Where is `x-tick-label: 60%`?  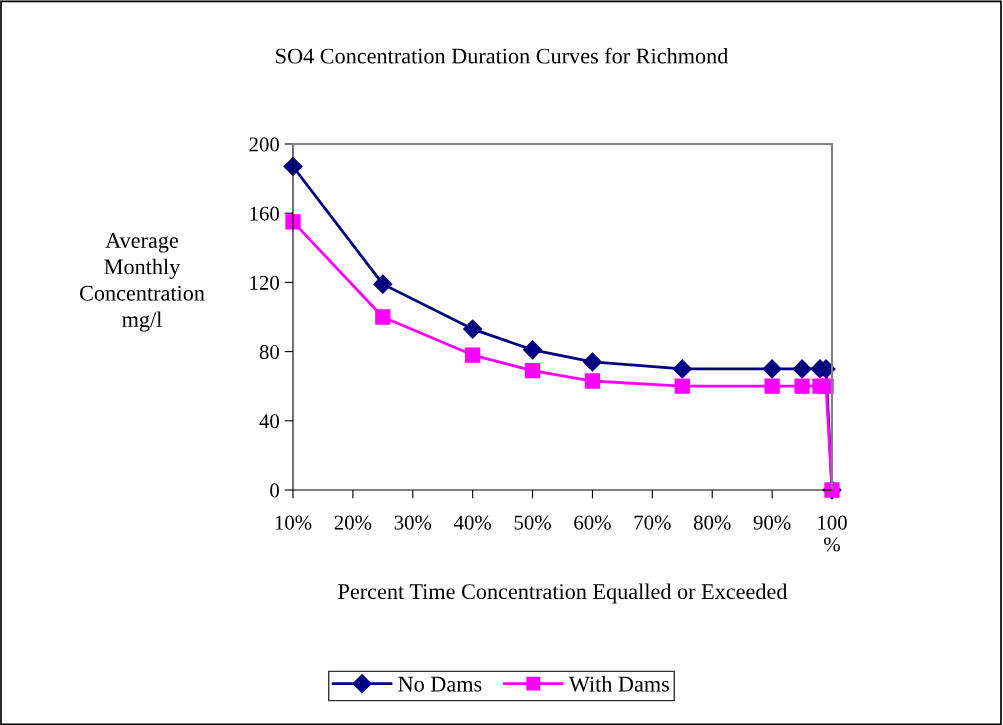 x-tick-label: 60% is located at coordinates (592, 522).